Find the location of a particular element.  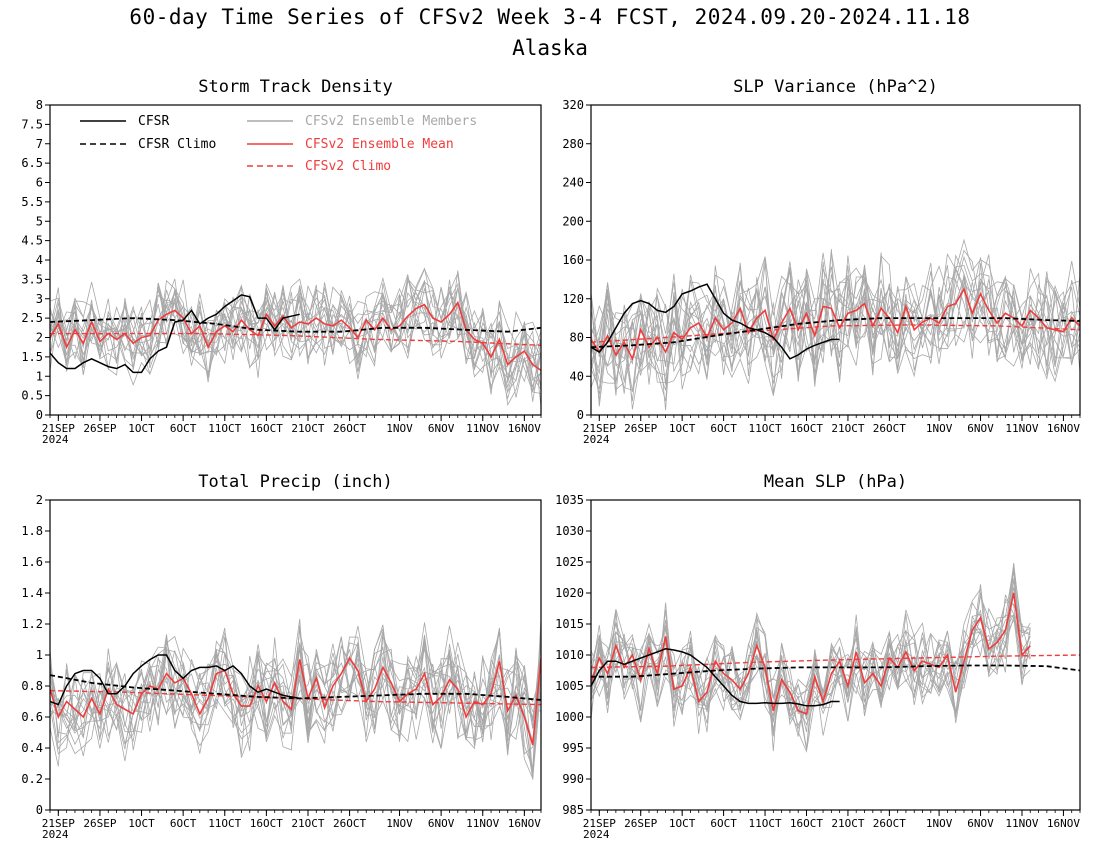

panel-title: SLP Variance (hPa^2) is located at coordinates (835, 87).